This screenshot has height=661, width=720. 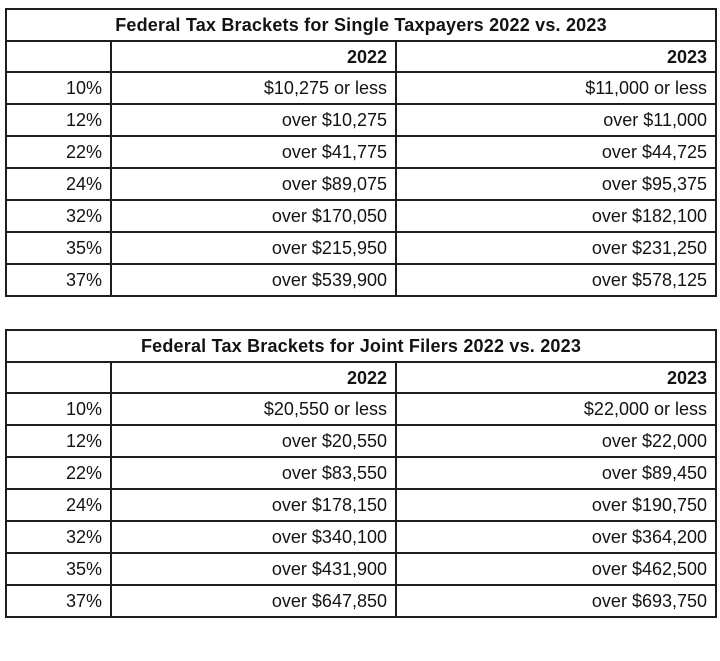 I want to click on table-row: 12% over $10,275 over $11,000, so click(x=361, y=120).